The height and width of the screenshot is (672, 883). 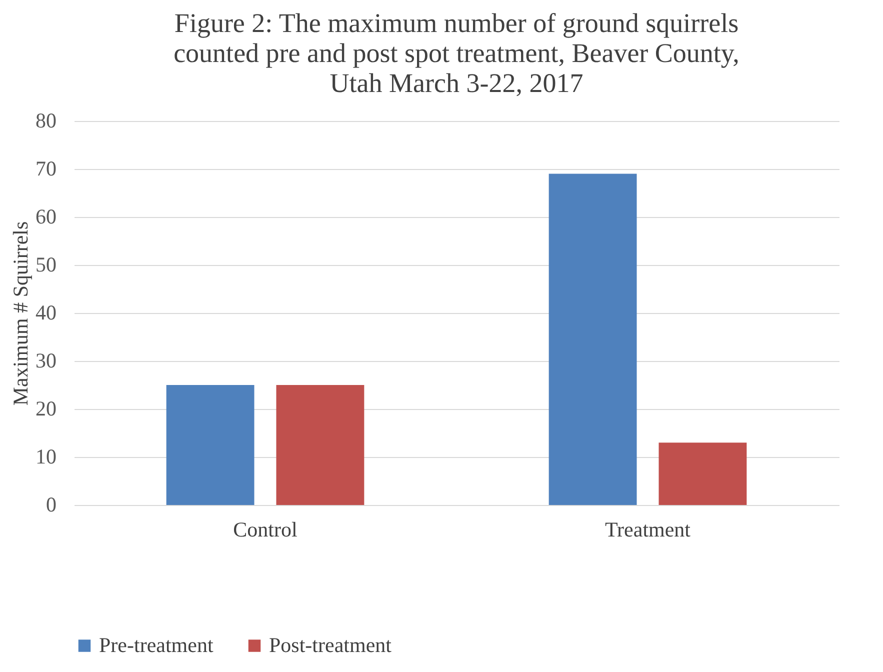 What do you see at coordinates (647, 530) in the screenshot?
I see `x-tick-label: Treatment` at bounding box center [647, 530].